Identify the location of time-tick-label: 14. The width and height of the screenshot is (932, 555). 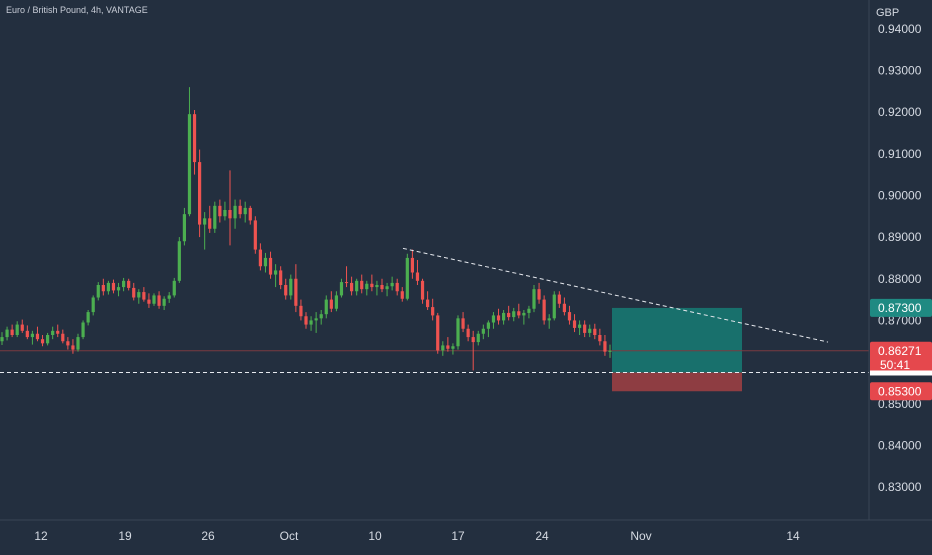
(793, 536).